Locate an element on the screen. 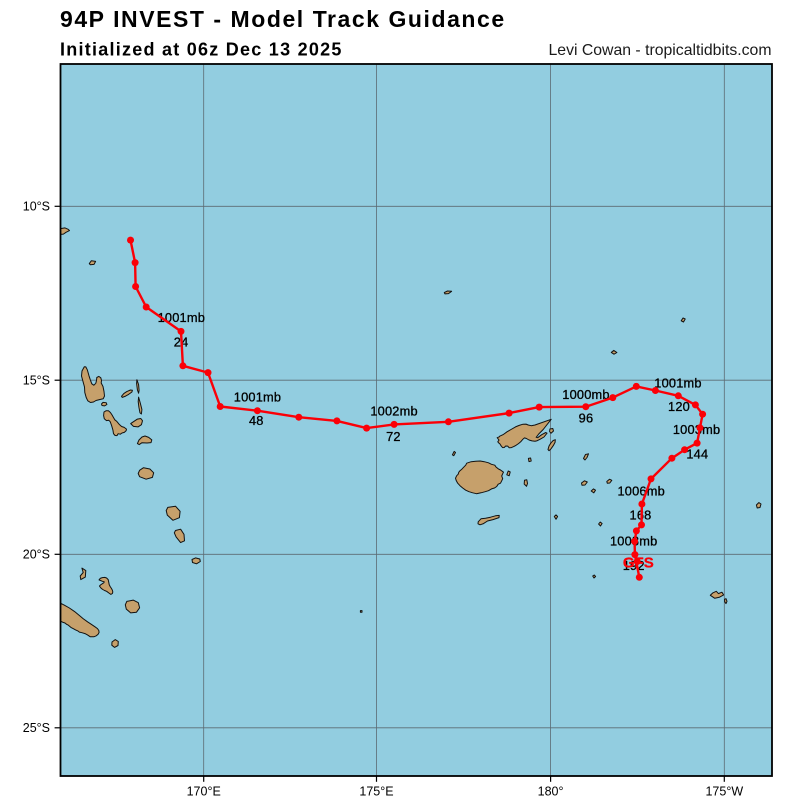 The width and height of the screenshot is (800, 800). svg-text: 175°E is located at coordinates (376, 792).